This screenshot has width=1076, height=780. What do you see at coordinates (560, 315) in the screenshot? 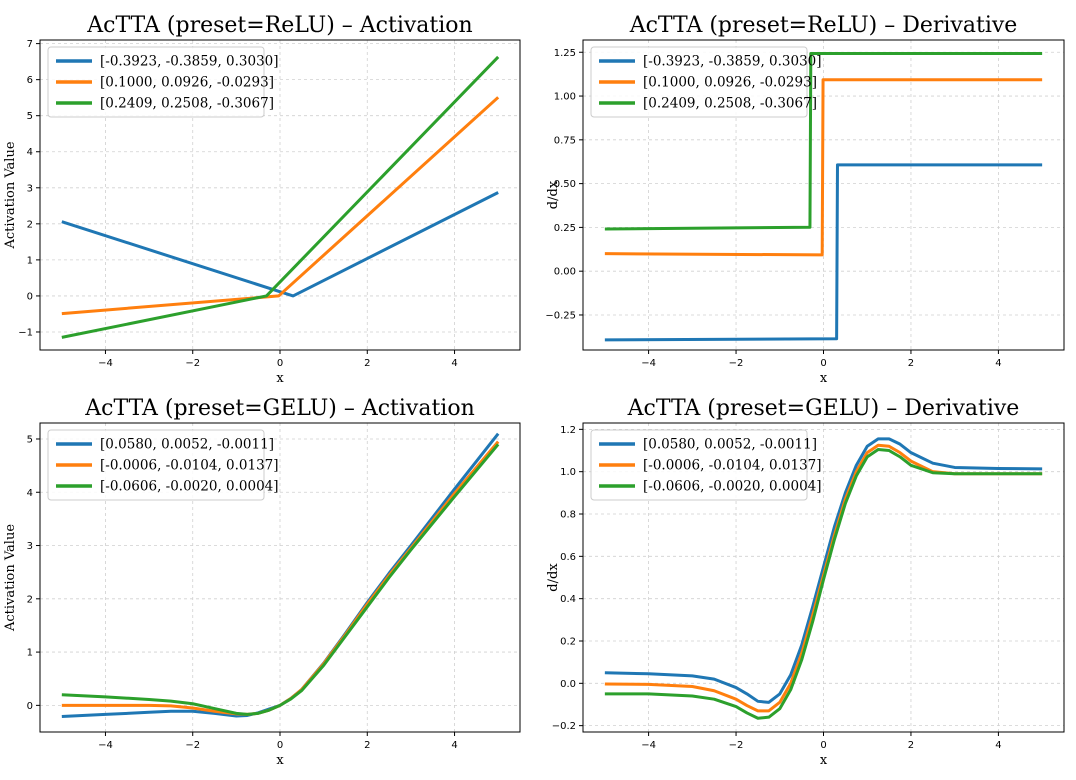
I see `y-tick-label: −0.25` at bounding box center [560, 315].